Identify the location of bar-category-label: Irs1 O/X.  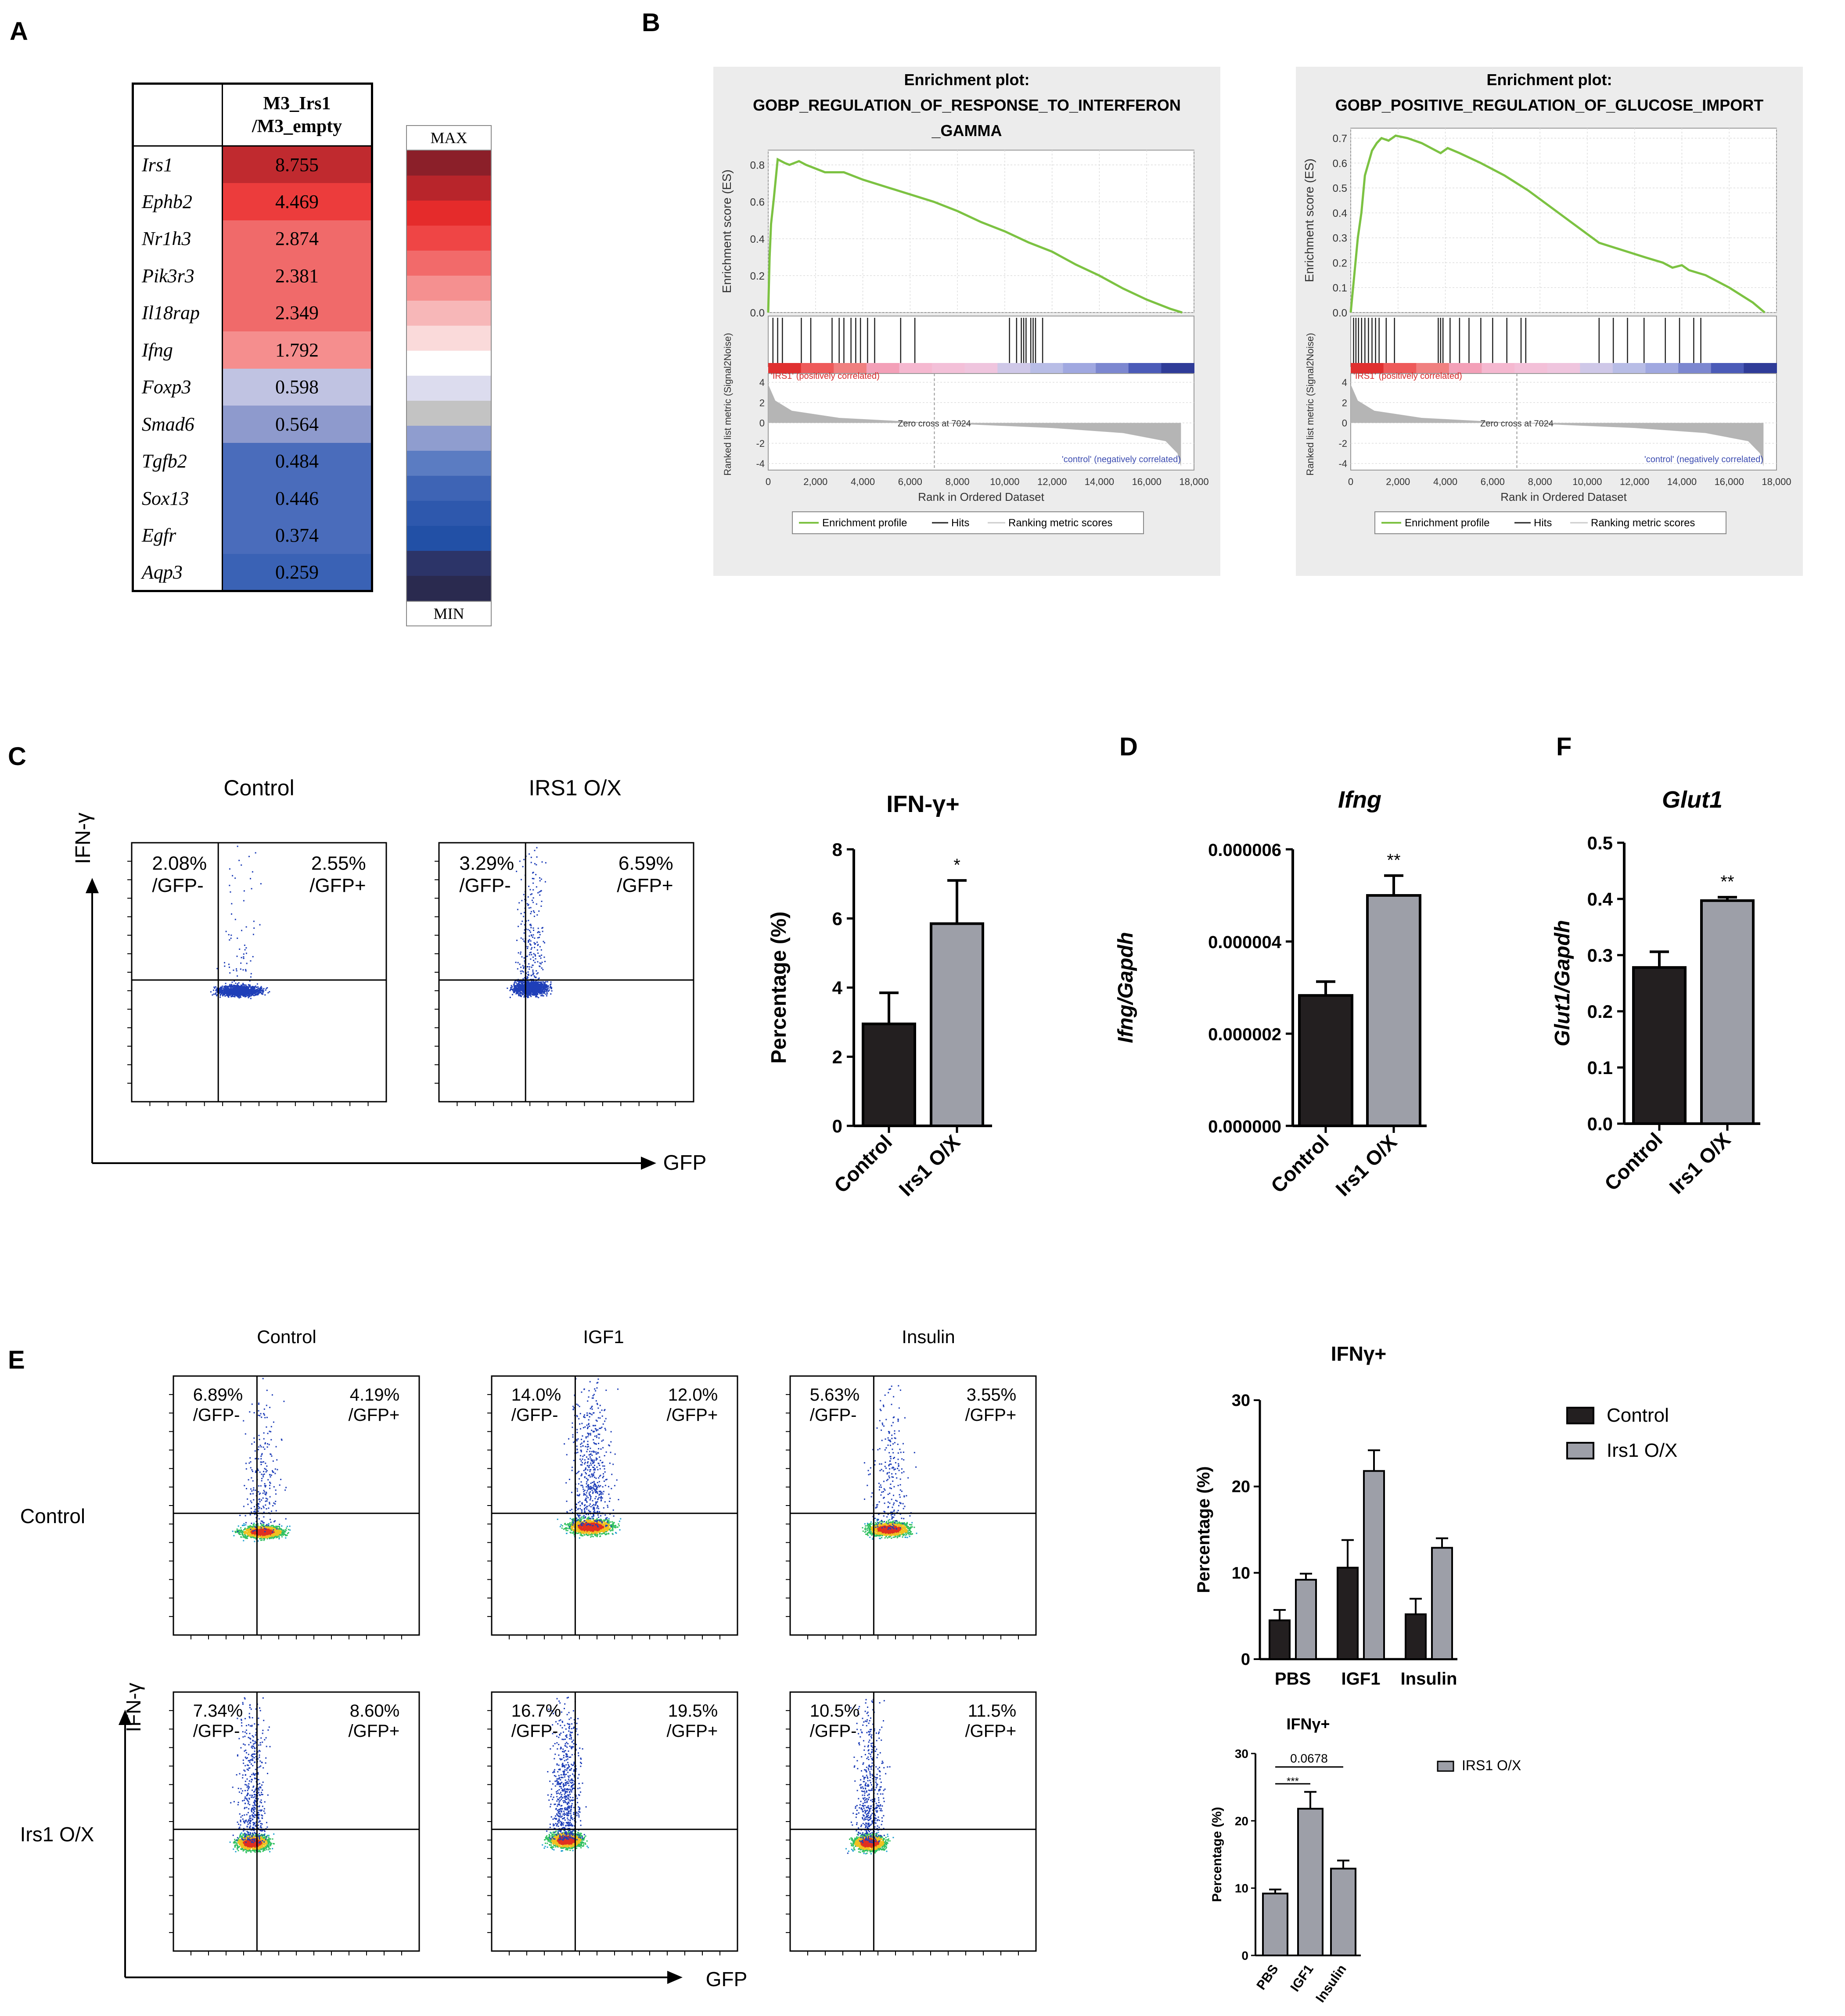
(1366, 1165).